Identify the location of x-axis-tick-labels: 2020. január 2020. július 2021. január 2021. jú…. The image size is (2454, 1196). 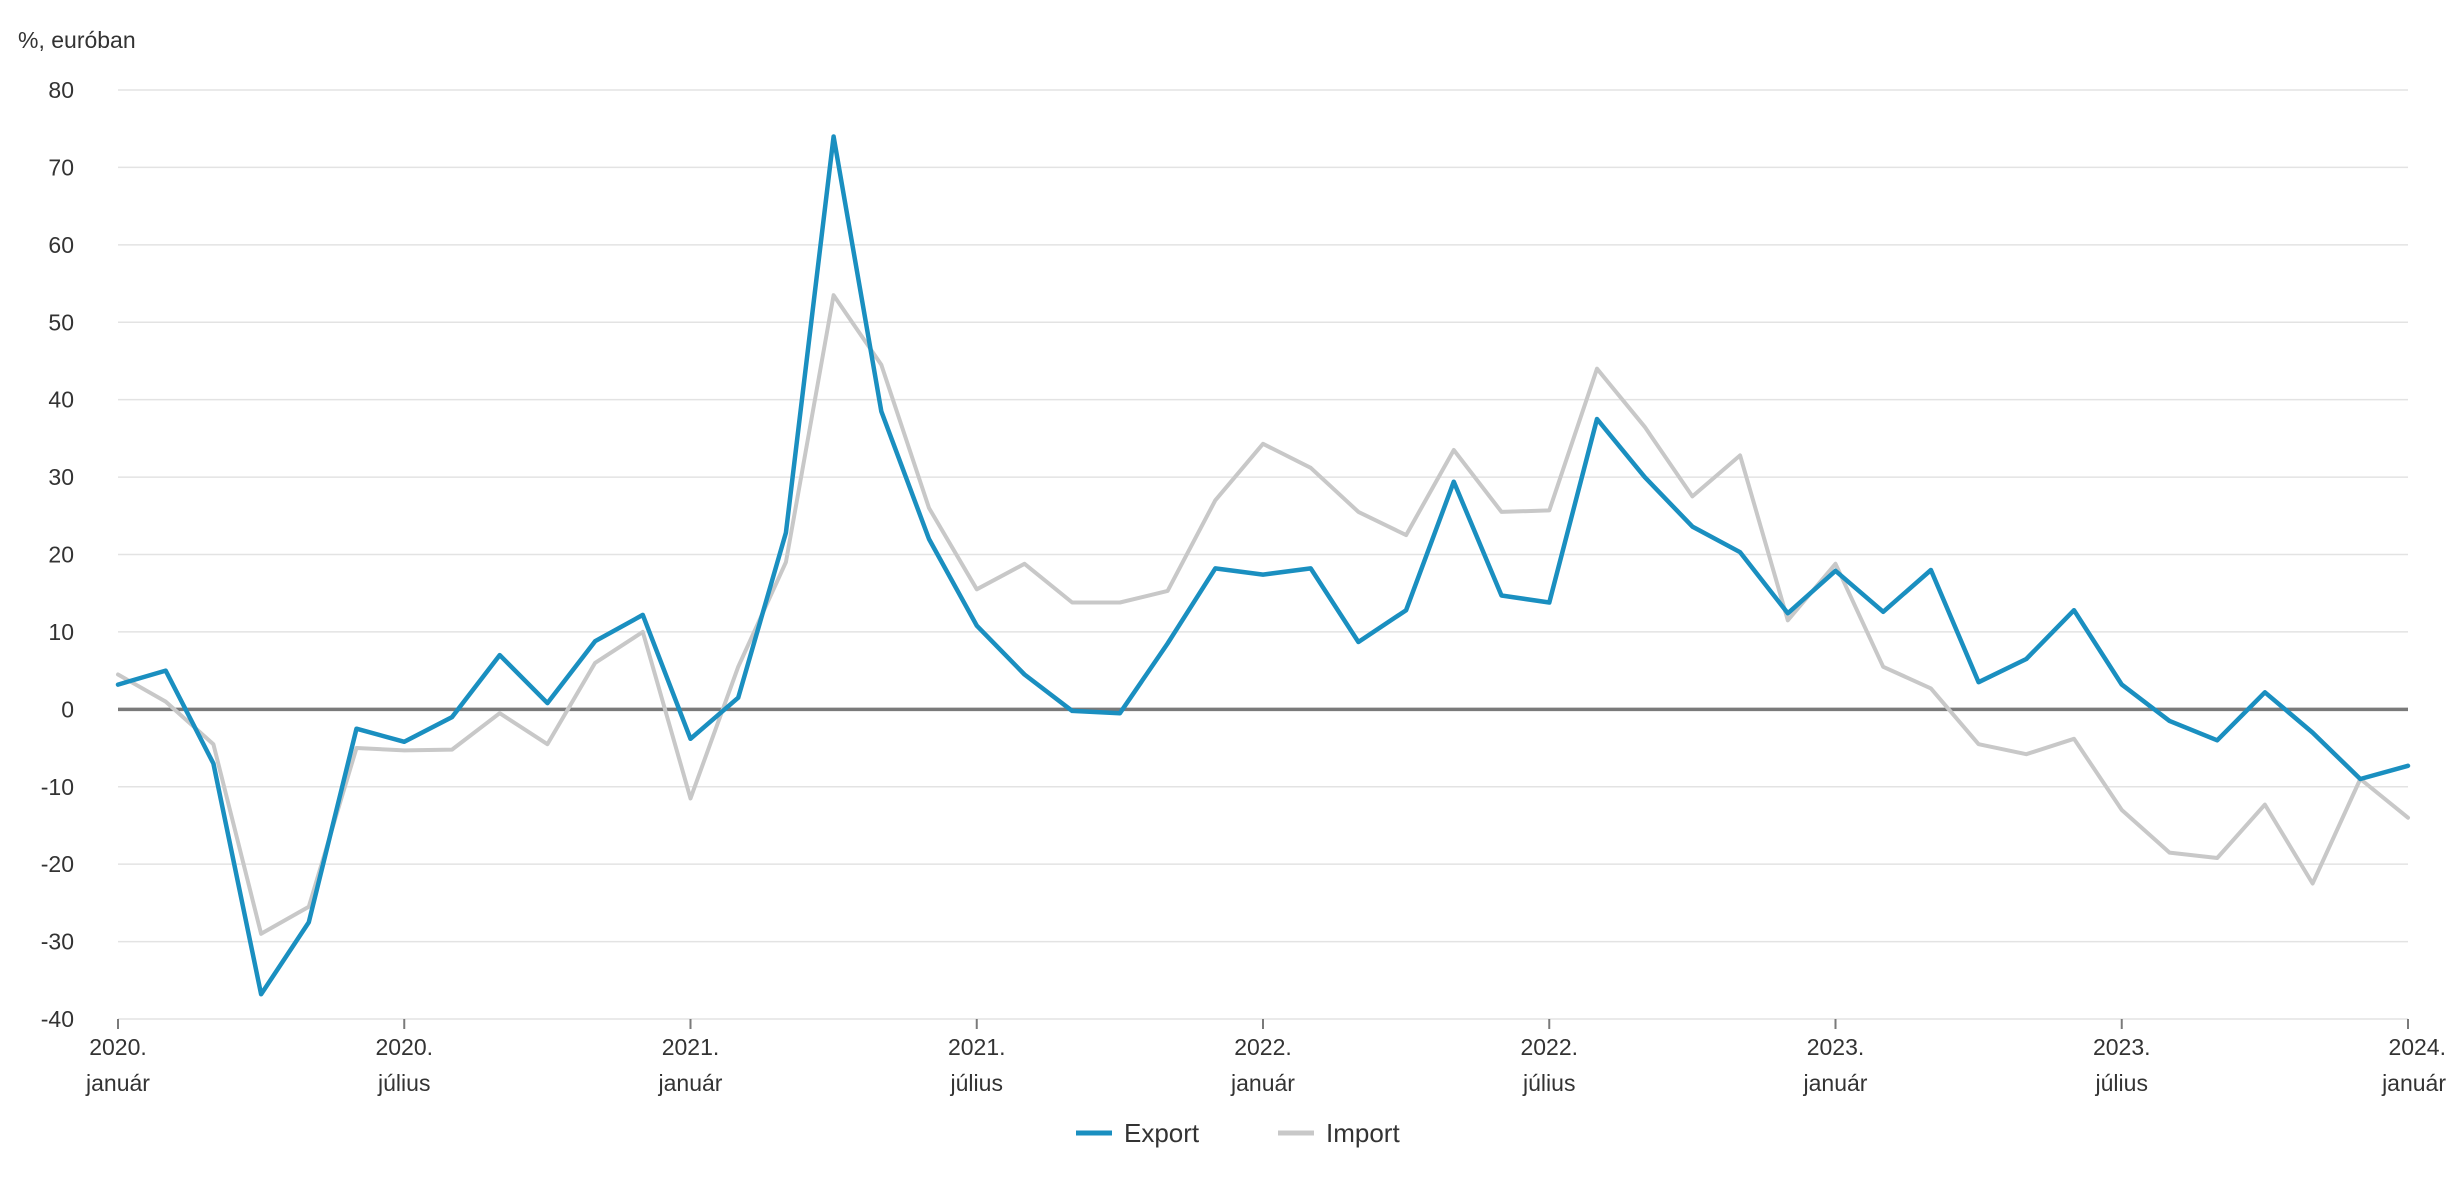
(1265, 1057).